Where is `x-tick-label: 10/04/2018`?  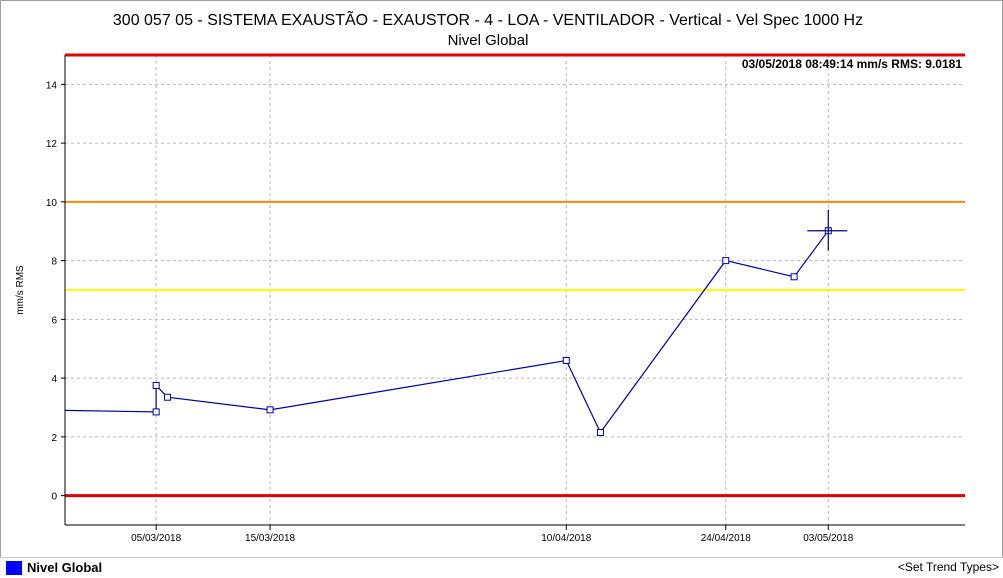
x-tick-label: 10/04/2018 is located at coordinates (566, 538).